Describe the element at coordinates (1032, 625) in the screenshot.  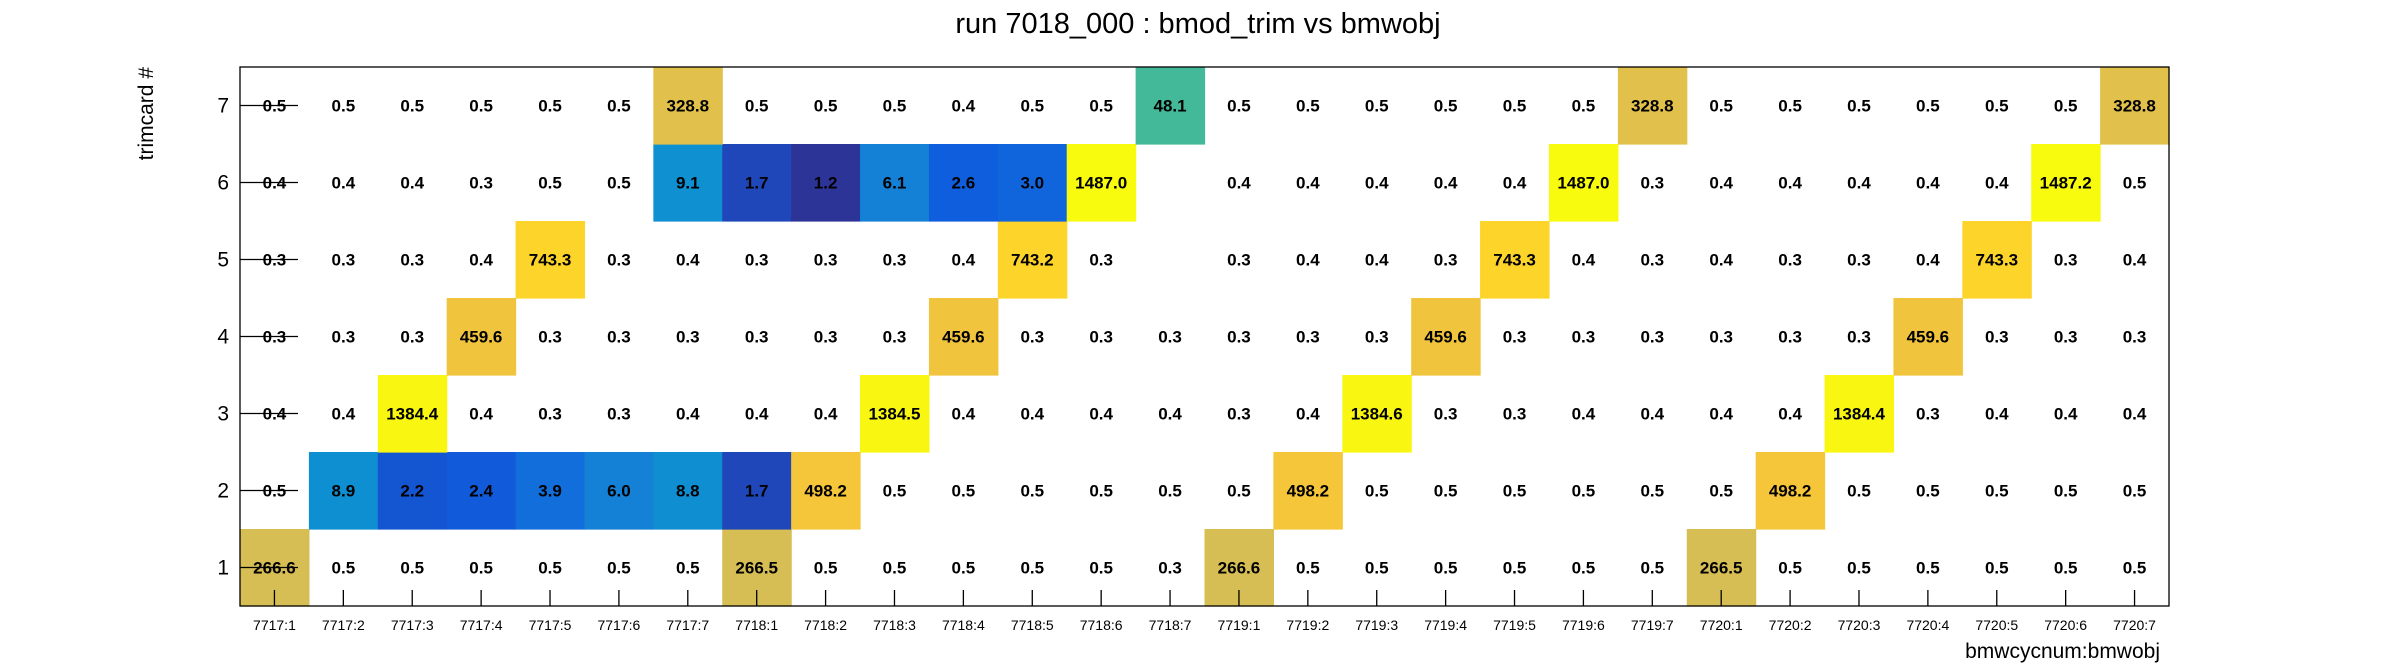
I see `x-tick-label: 7718:5` at that location.